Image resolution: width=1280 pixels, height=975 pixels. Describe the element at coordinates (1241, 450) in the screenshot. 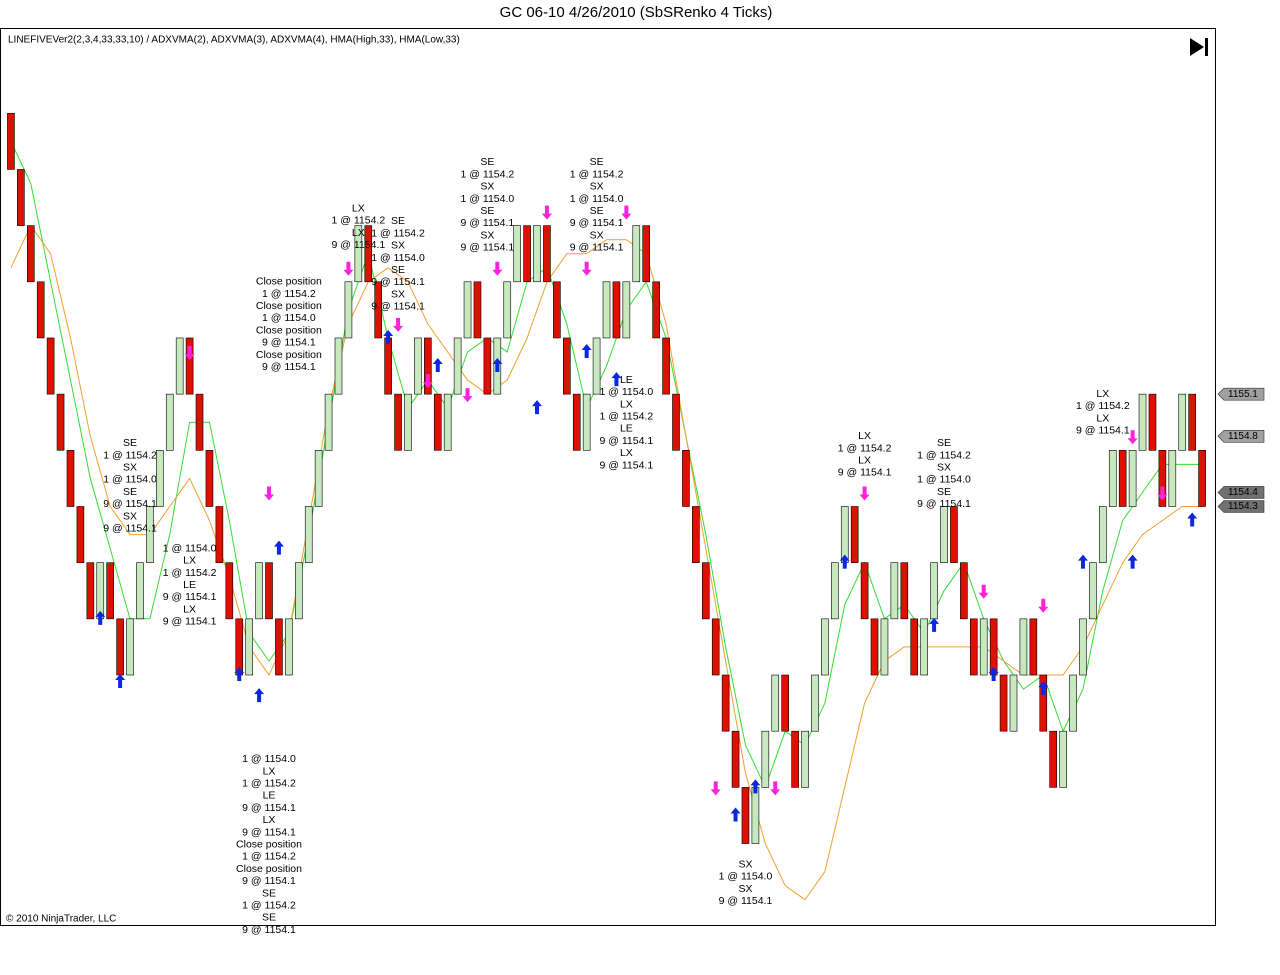

I see `axis-layer: 1155.1 1154.8 1154.4 1154.3` at that location.